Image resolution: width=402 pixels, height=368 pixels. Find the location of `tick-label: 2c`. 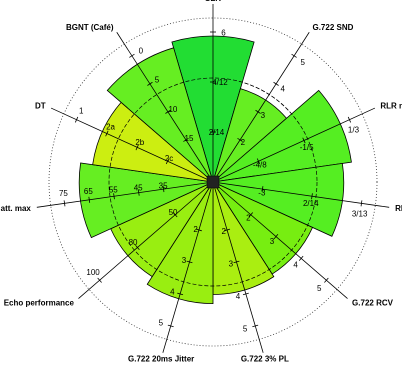

tick-label: 2c is located at coordinates (169, 158).